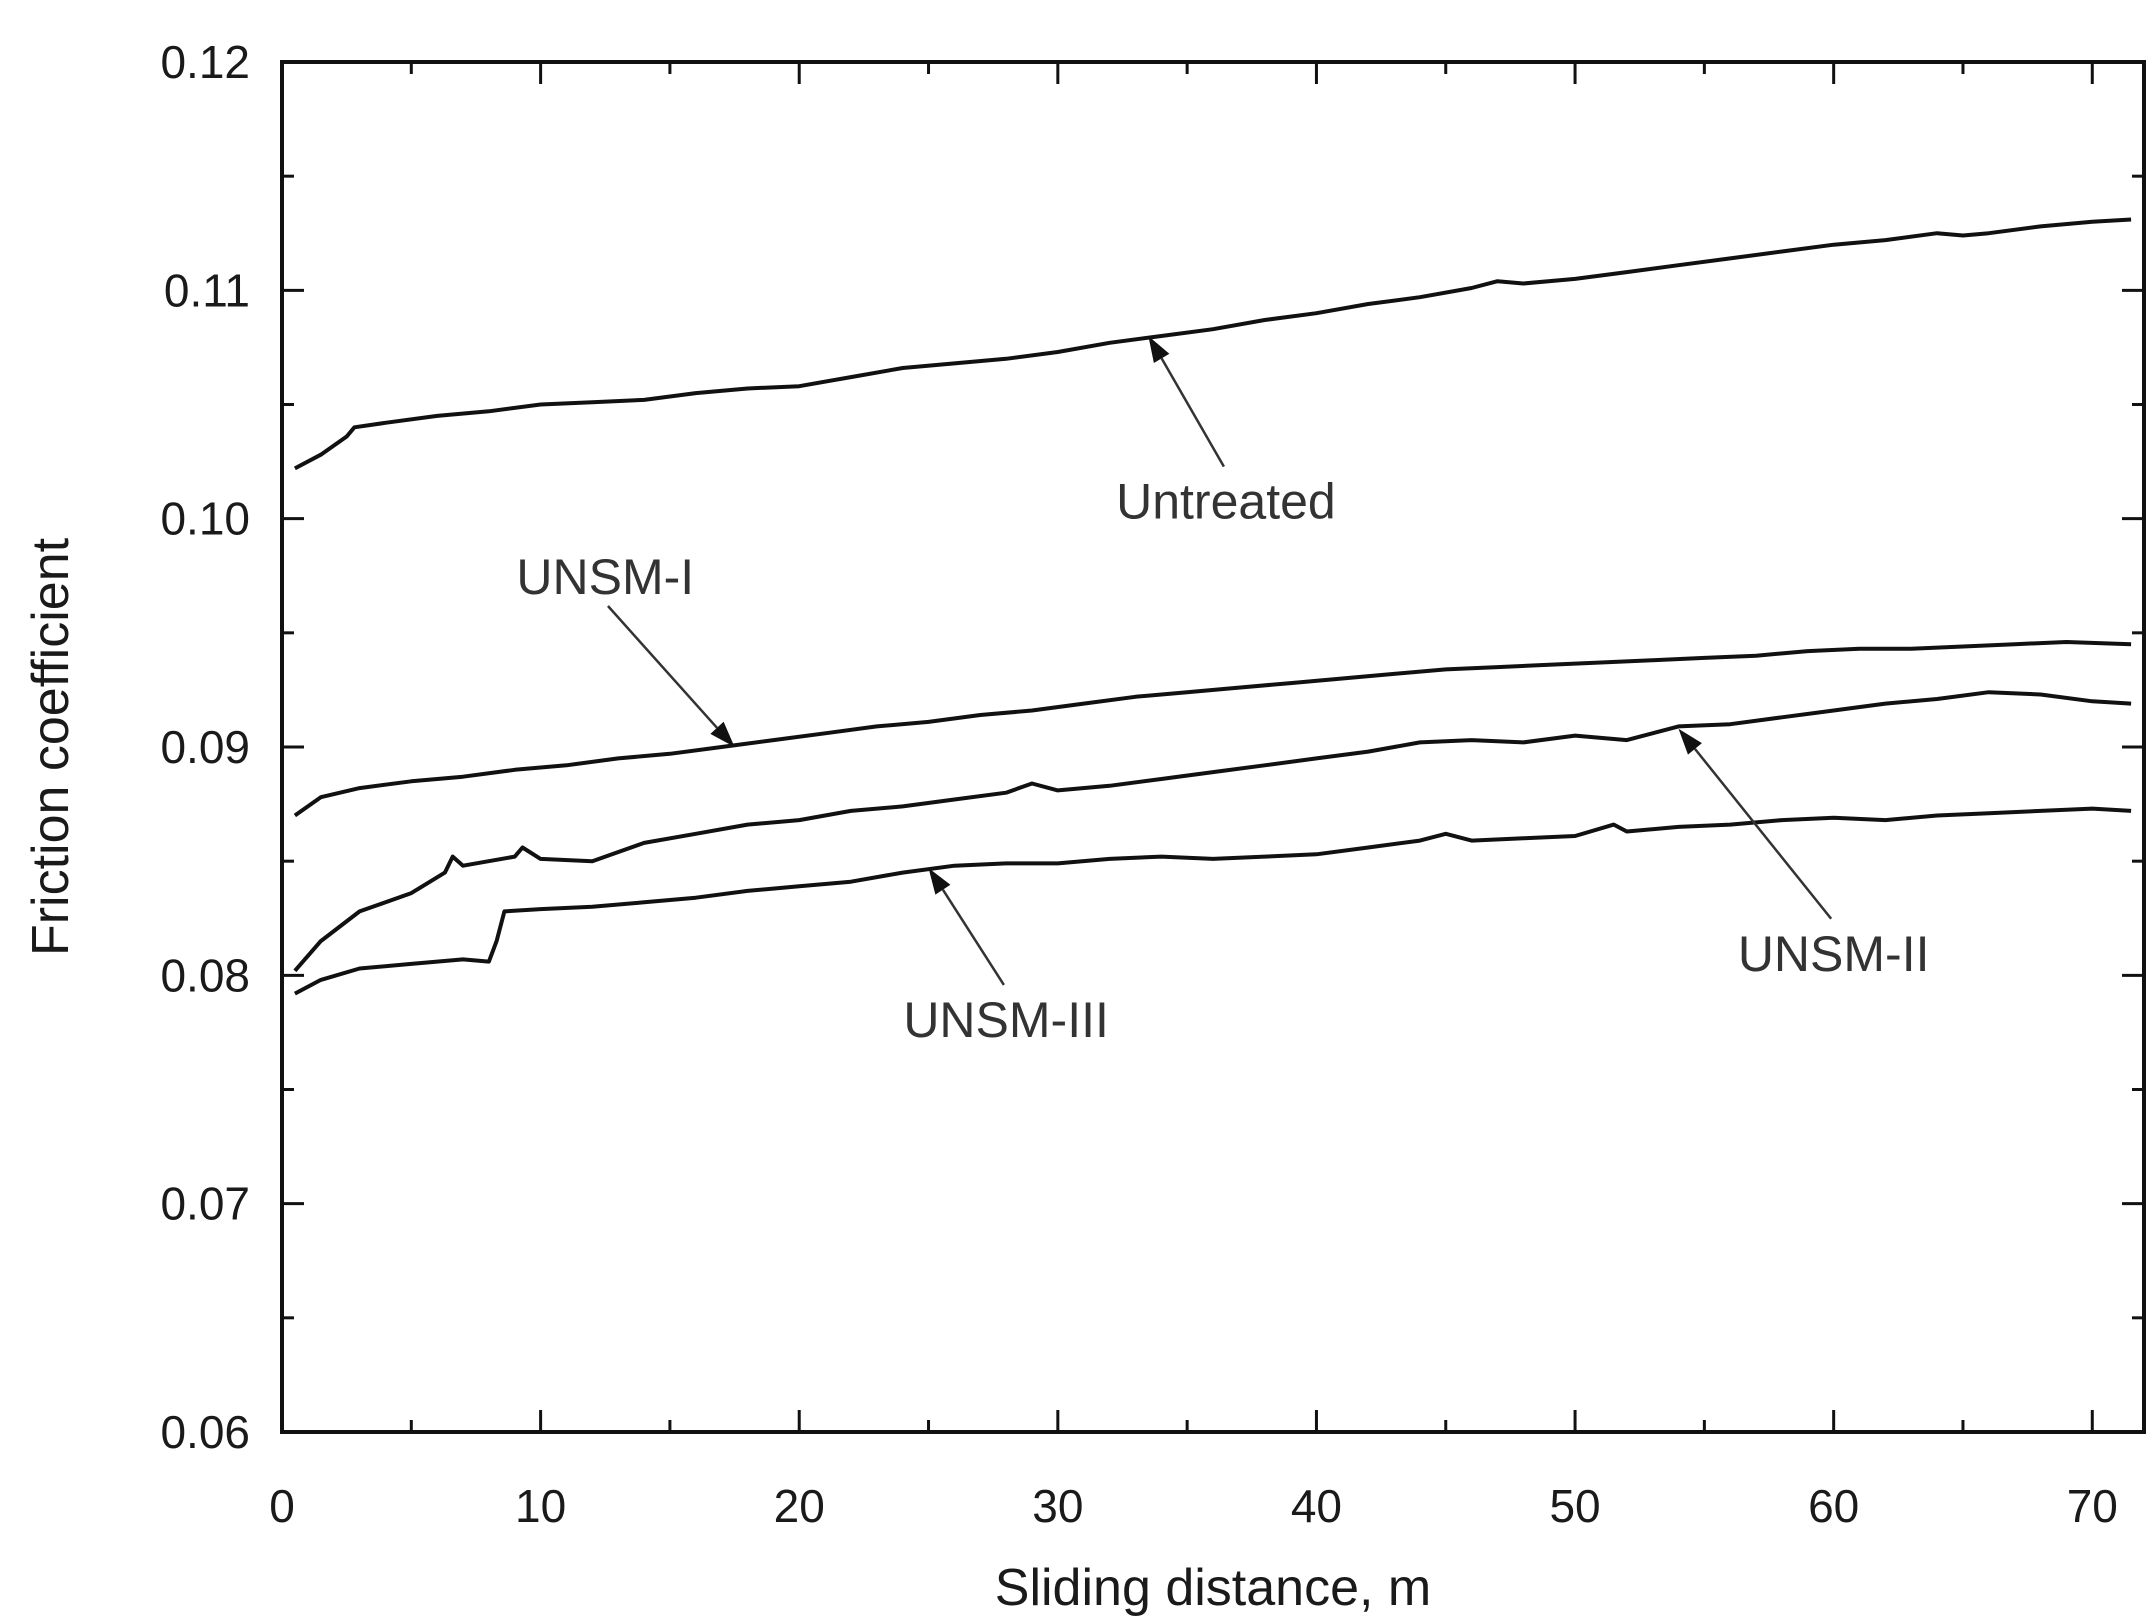 The image size is (2154, 1623). Describe the element at coordinates (605, 577) in the screenshot. I see `annotation-label: UNSM-I` at that location.